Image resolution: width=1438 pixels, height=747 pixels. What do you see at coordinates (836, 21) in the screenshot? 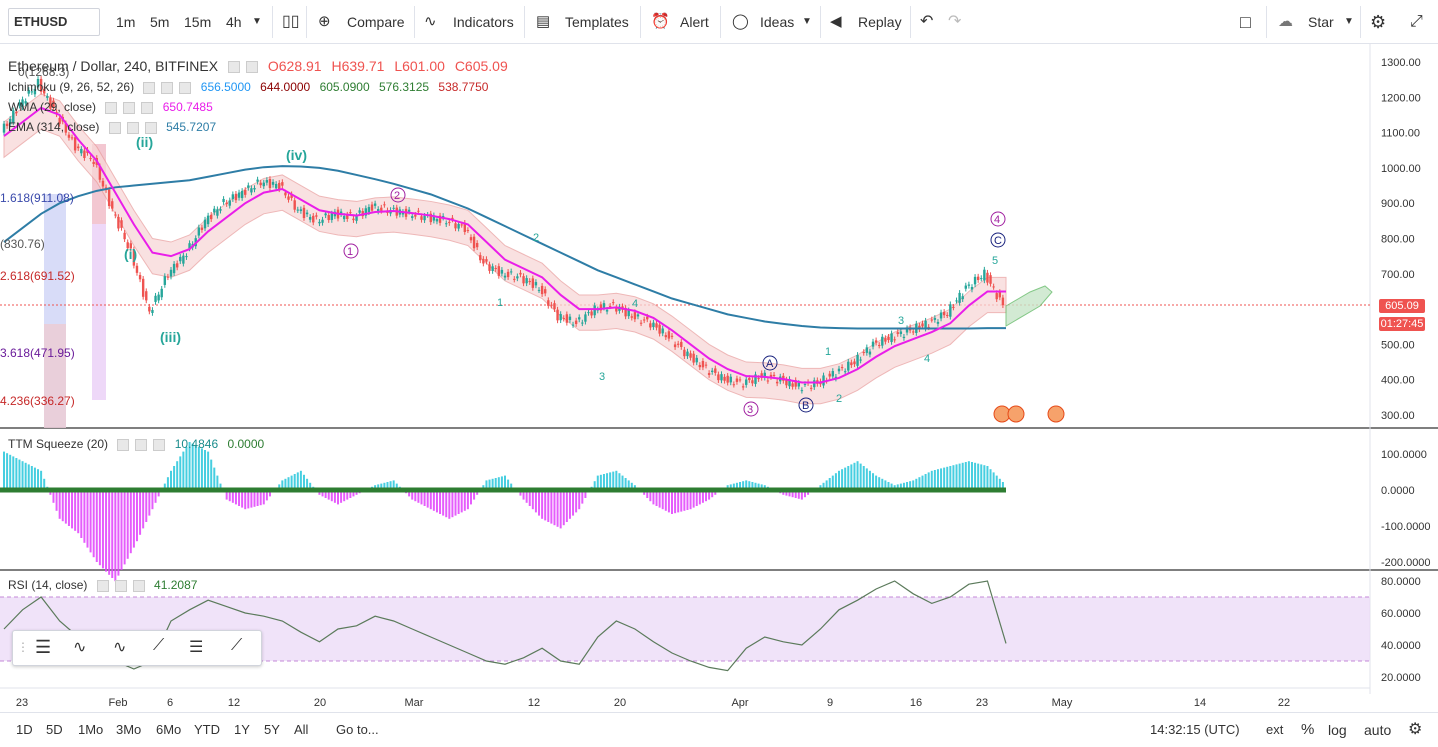
I see `replay-icon: ◀` at bounding box center [836, 21].